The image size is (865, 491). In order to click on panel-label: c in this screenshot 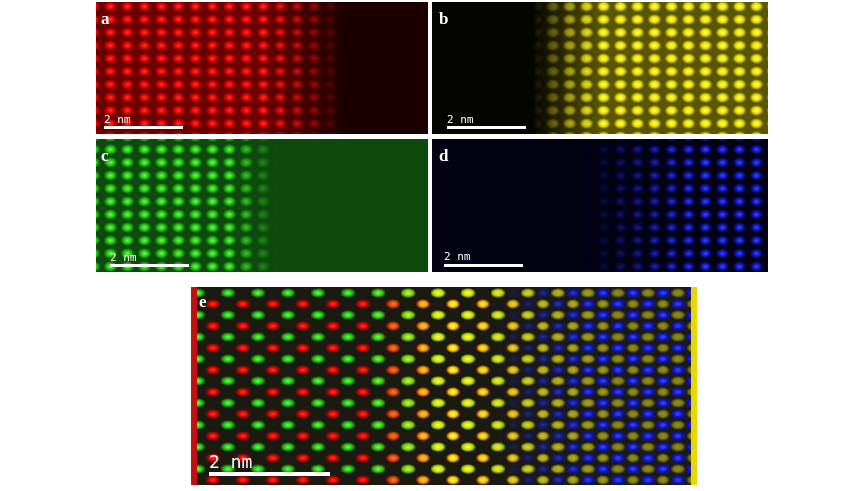, I will do `click(105, 155)`.